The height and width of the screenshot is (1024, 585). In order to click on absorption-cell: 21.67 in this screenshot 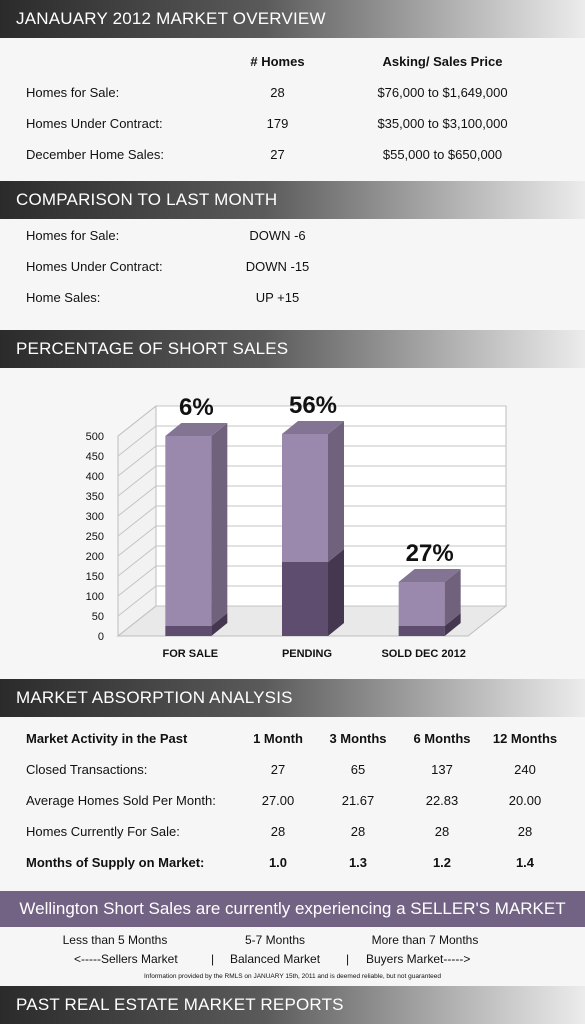, I will do `click(358, 800)`.